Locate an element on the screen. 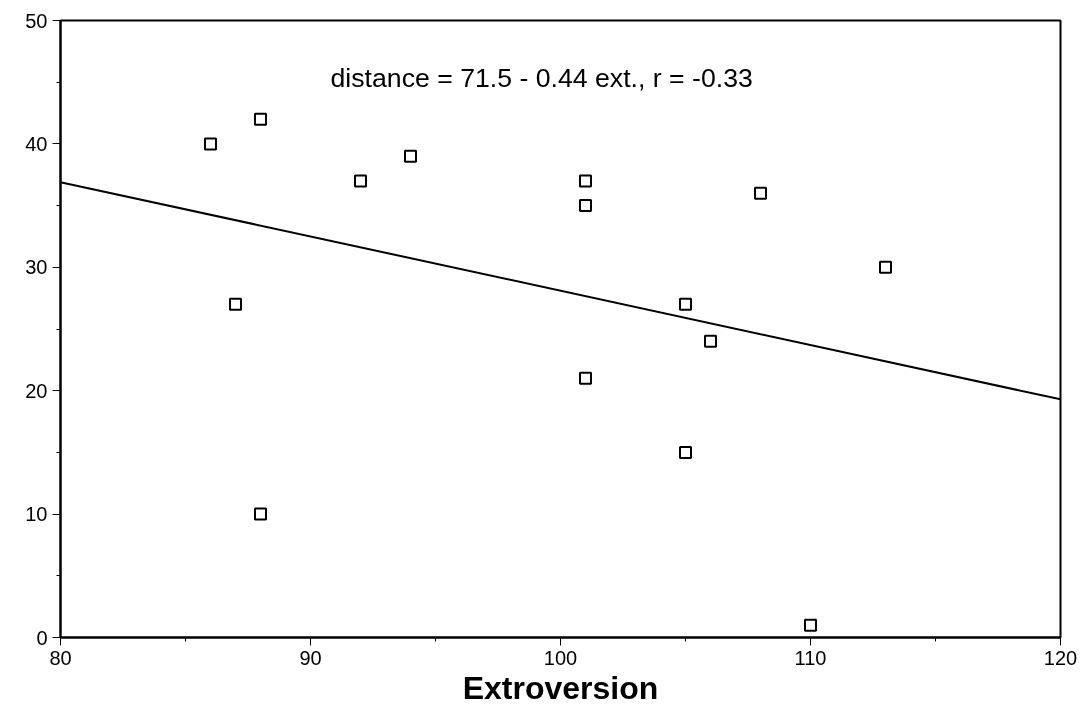 This screenshot has width=1090, height=727. y-tick-label: 0 is located at coordinates (42, 637).